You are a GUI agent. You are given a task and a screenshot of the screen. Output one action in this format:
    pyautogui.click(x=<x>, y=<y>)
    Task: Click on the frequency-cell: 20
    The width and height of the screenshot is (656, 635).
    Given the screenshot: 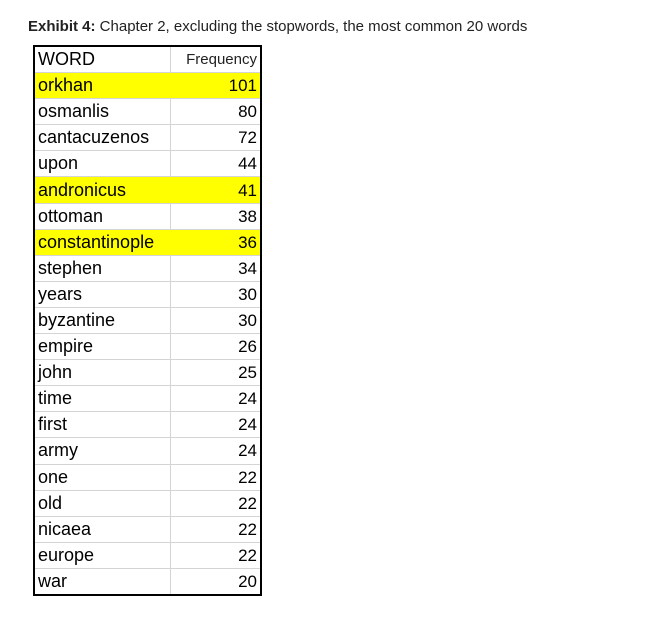 What is the action you would take?
    pyautogui.click(x=247, y=581)
    